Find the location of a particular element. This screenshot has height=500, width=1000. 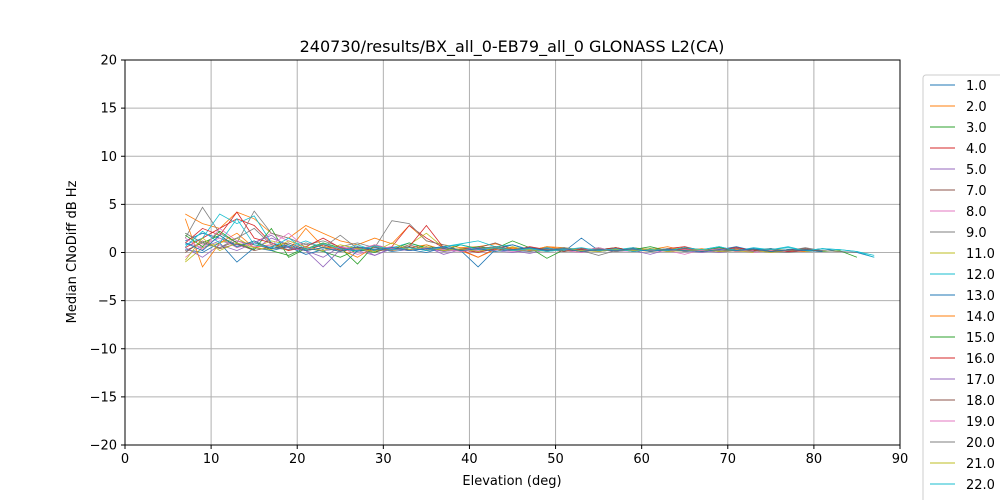

legend-label: 18.0 is located at coordinates (980, 401).